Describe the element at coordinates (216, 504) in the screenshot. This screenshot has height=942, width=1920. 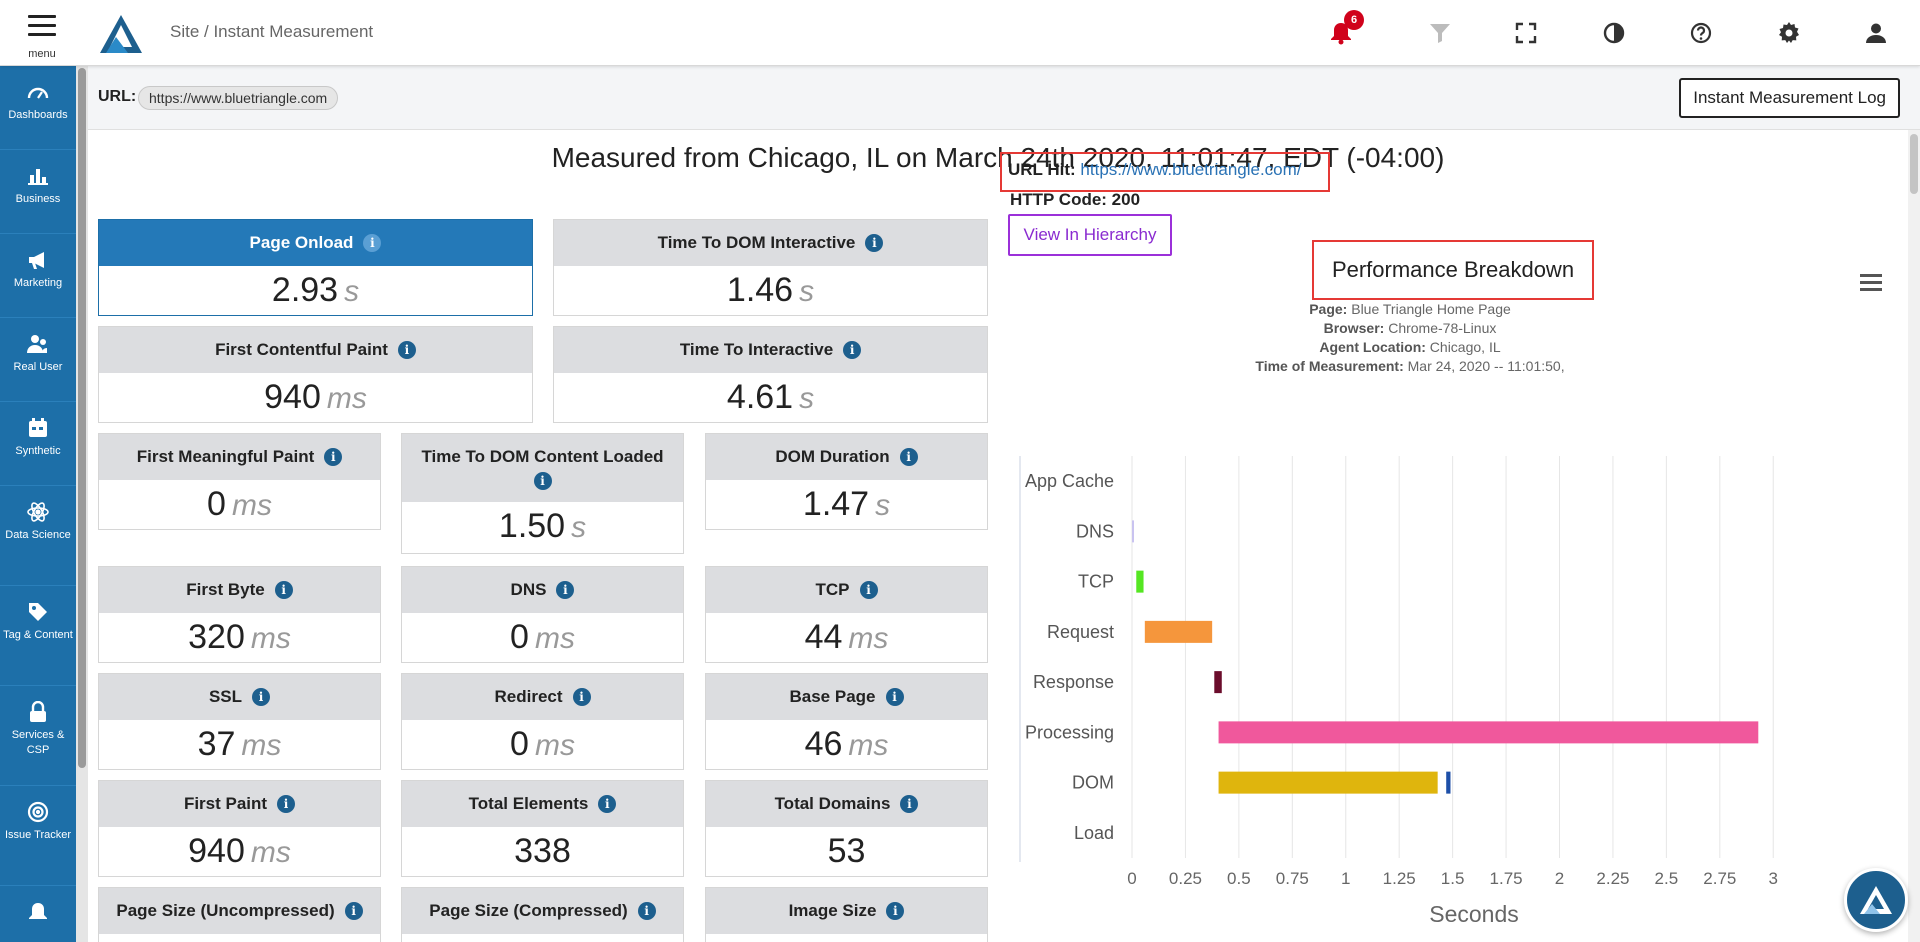
I see `metric-value: 0` at that location.